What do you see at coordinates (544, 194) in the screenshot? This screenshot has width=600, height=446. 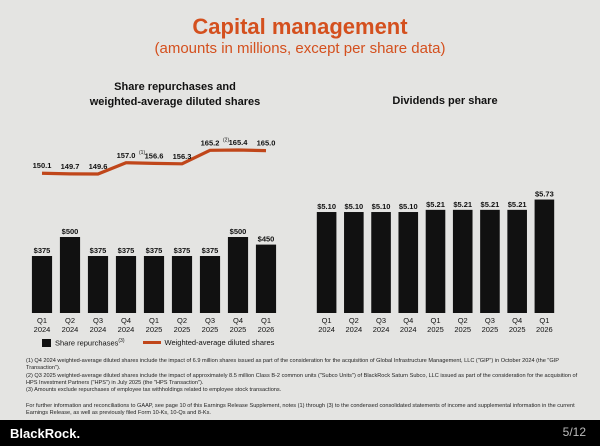 I see `dividend-data-label: $5.73` at bounding box center [544, 194].